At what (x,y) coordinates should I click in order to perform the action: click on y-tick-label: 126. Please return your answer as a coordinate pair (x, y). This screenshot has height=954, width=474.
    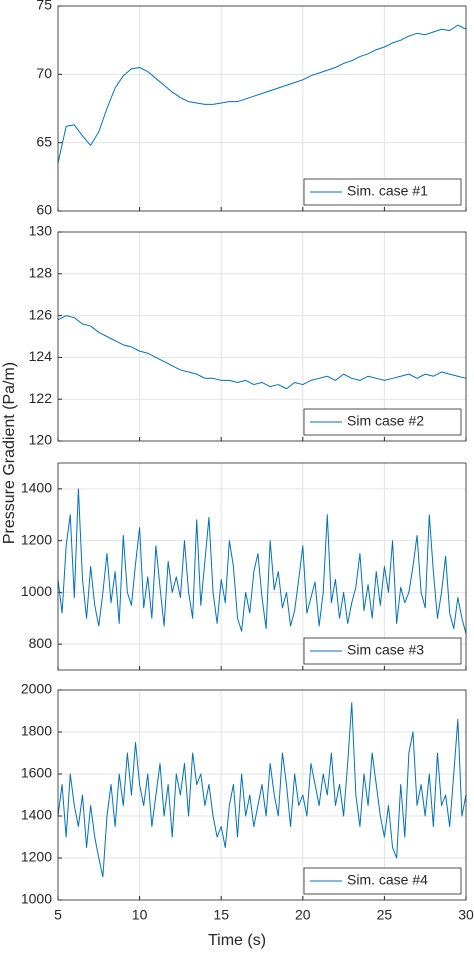
    Looking at the image, I should click on (41, 314).